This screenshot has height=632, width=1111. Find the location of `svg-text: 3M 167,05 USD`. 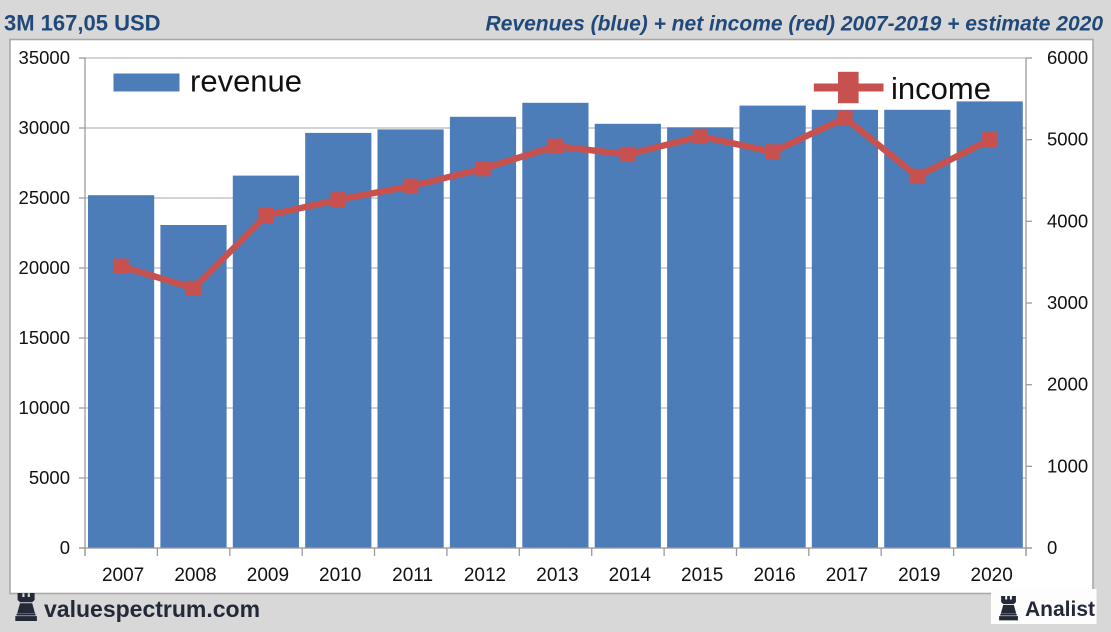

svg-text: 3M 167,05 USD is located at coordinates (82, 23).